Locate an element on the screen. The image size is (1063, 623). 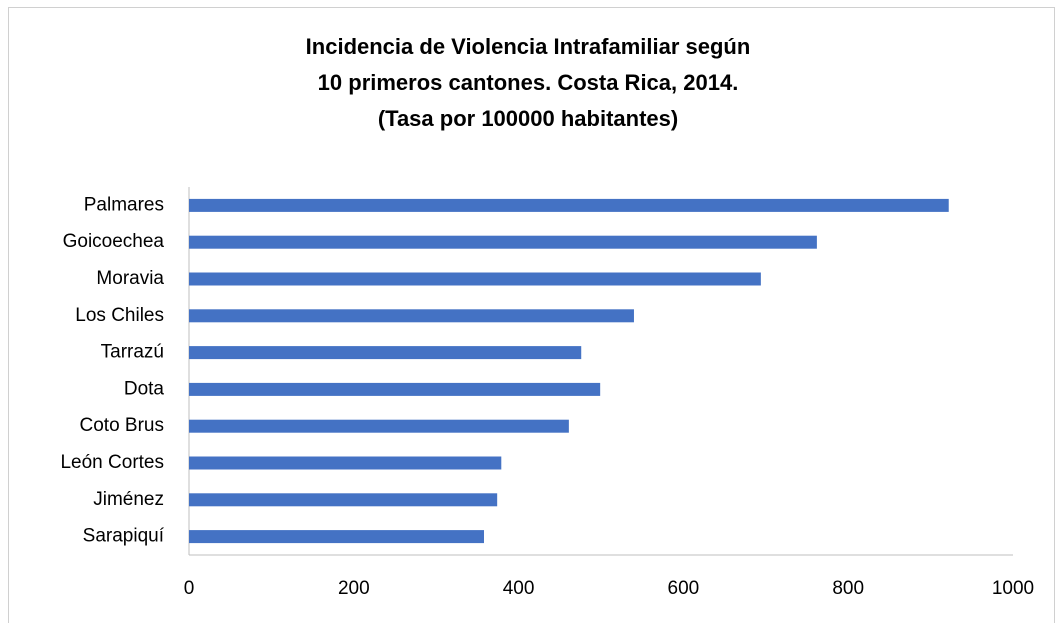
y-tick-label: Moravia is located at coordinates (130, 278).